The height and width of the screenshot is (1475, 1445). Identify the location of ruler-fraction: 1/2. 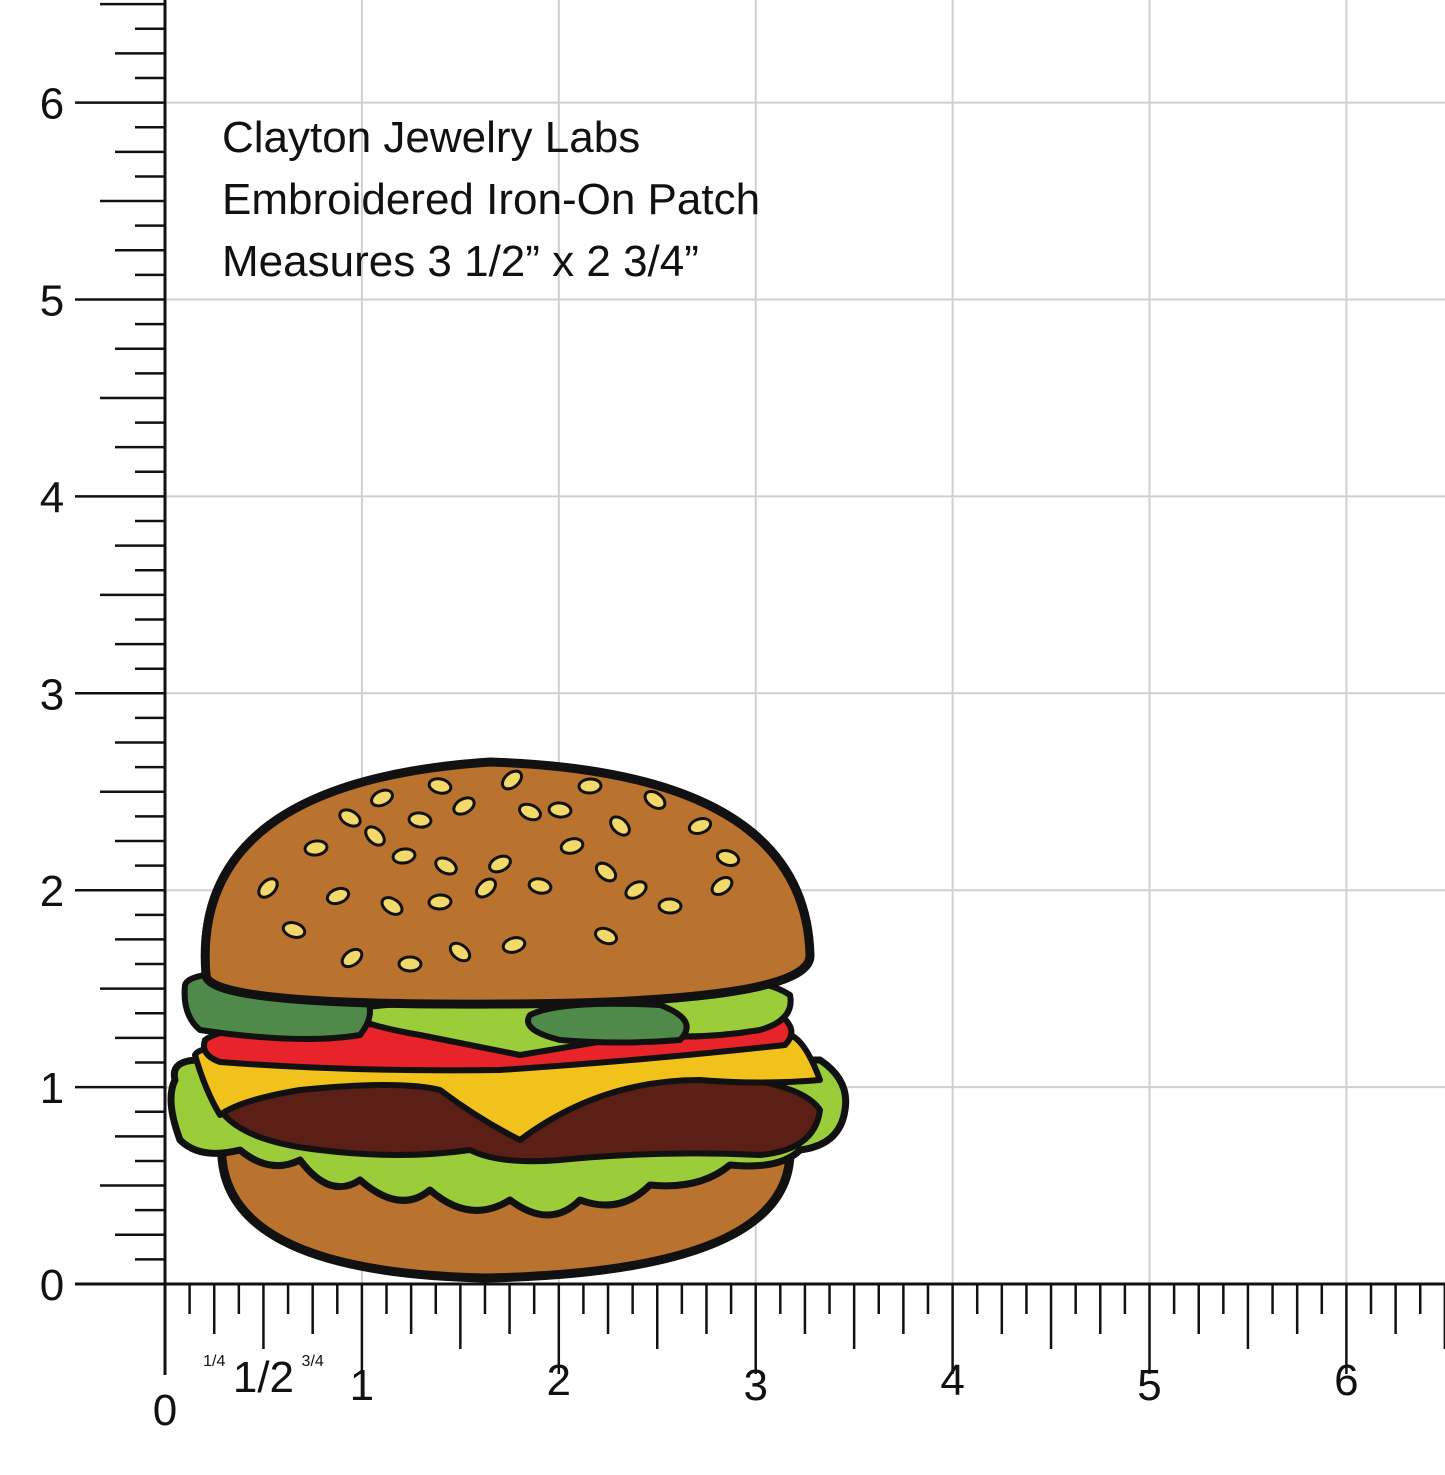
(263, 1377).